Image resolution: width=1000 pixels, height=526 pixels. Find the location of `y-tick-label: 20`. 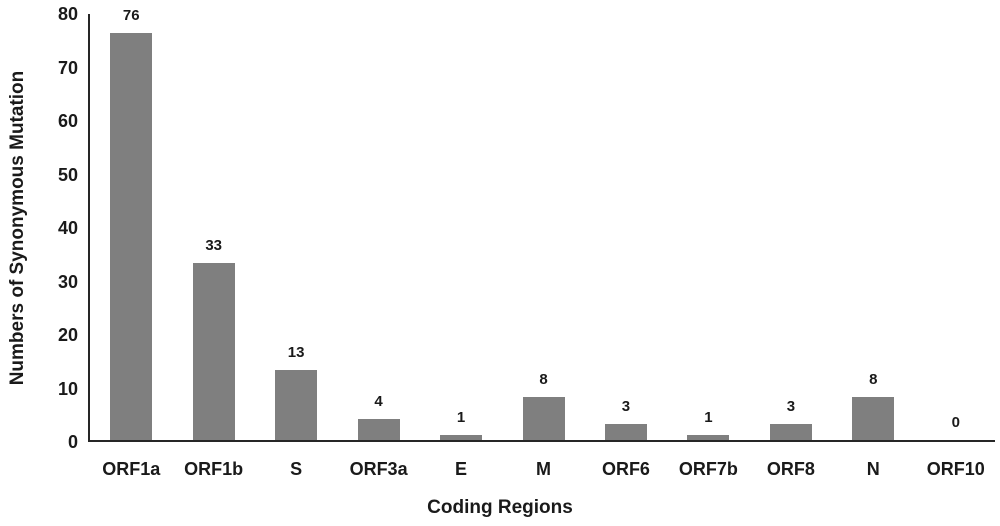

y-tick-label: 20 is located at coordinates (67, 335).